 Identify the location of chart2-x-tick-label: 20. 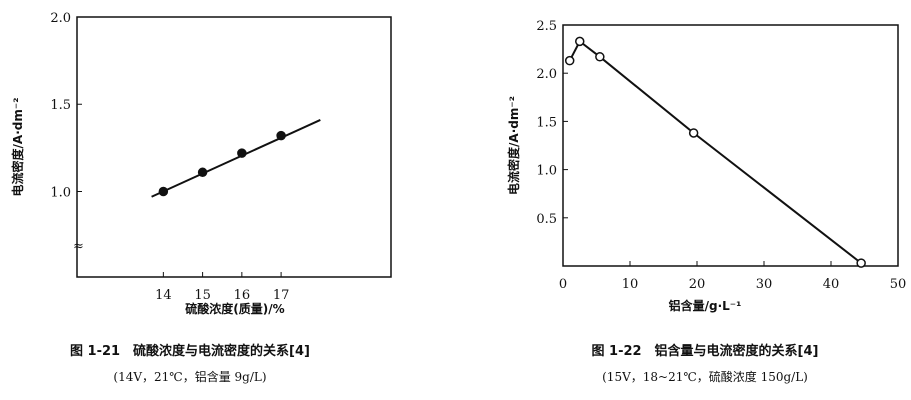
(697, 284).